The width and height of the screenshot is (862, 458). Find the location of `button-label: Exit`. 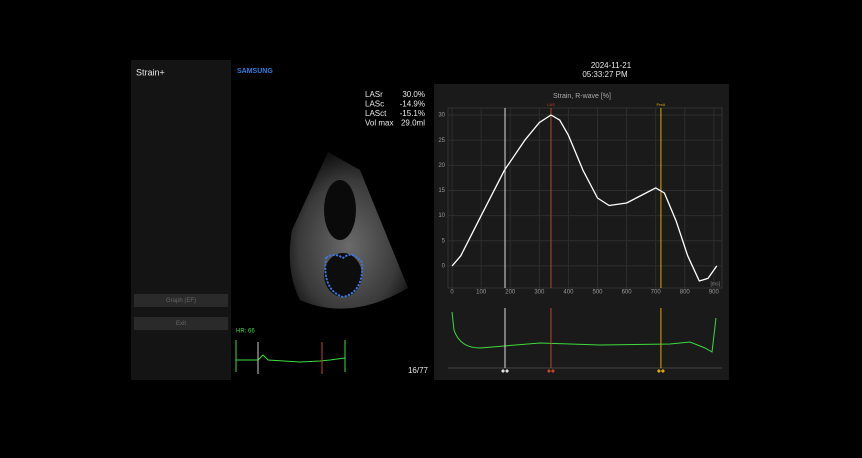

button-label: Exit is located at coordinates (181, 324).